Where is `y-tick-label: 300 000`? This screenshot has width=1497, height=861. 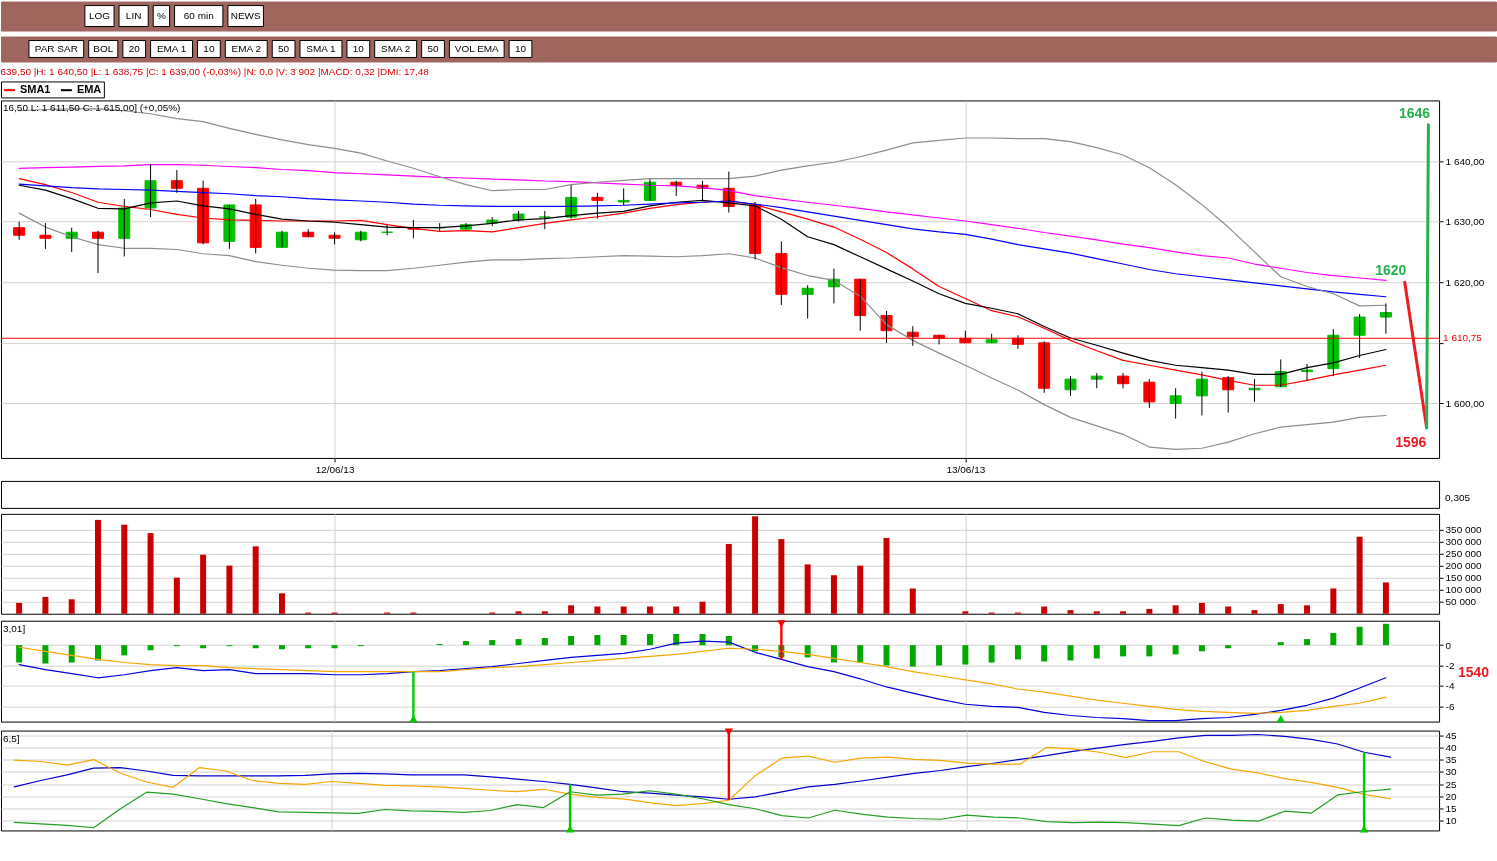
y-tick-label: 300 000 is located at coordinates (1464, 542).